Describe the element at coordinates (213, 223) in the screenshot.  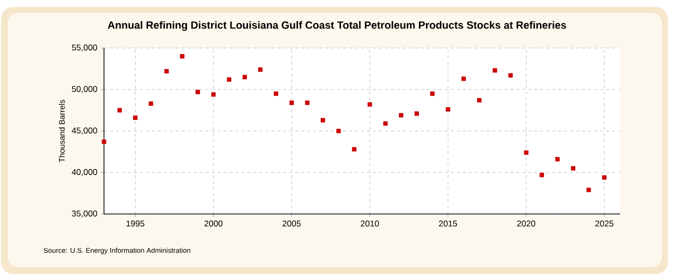
I see `x-tick-label: 2000` at that location.